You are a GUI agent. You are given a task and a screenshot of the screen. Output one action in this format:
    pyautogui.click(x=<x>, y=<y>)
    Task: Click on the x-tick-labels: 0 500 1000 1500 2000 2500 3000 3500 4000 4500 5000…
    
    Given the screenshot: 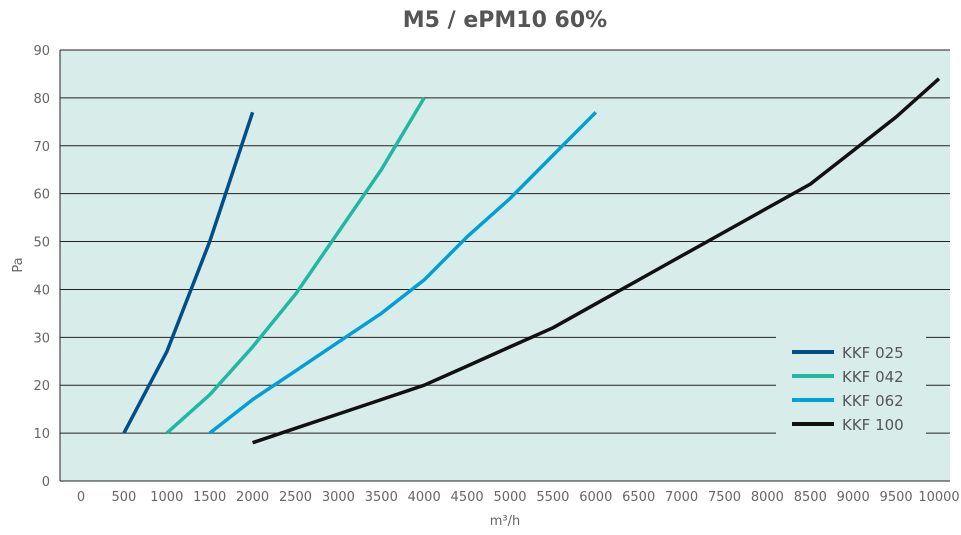 What is the action you would take?
    pyautogui.click(x=518, y=497)
    